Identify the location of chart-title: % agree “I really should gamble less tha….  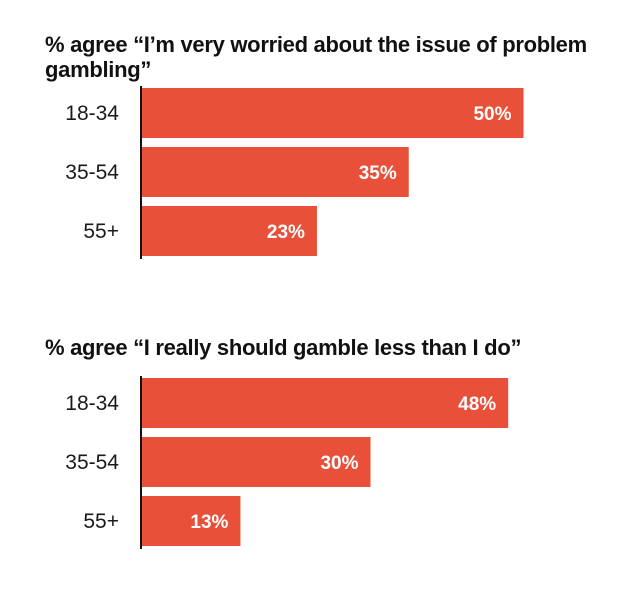
(283, 347).